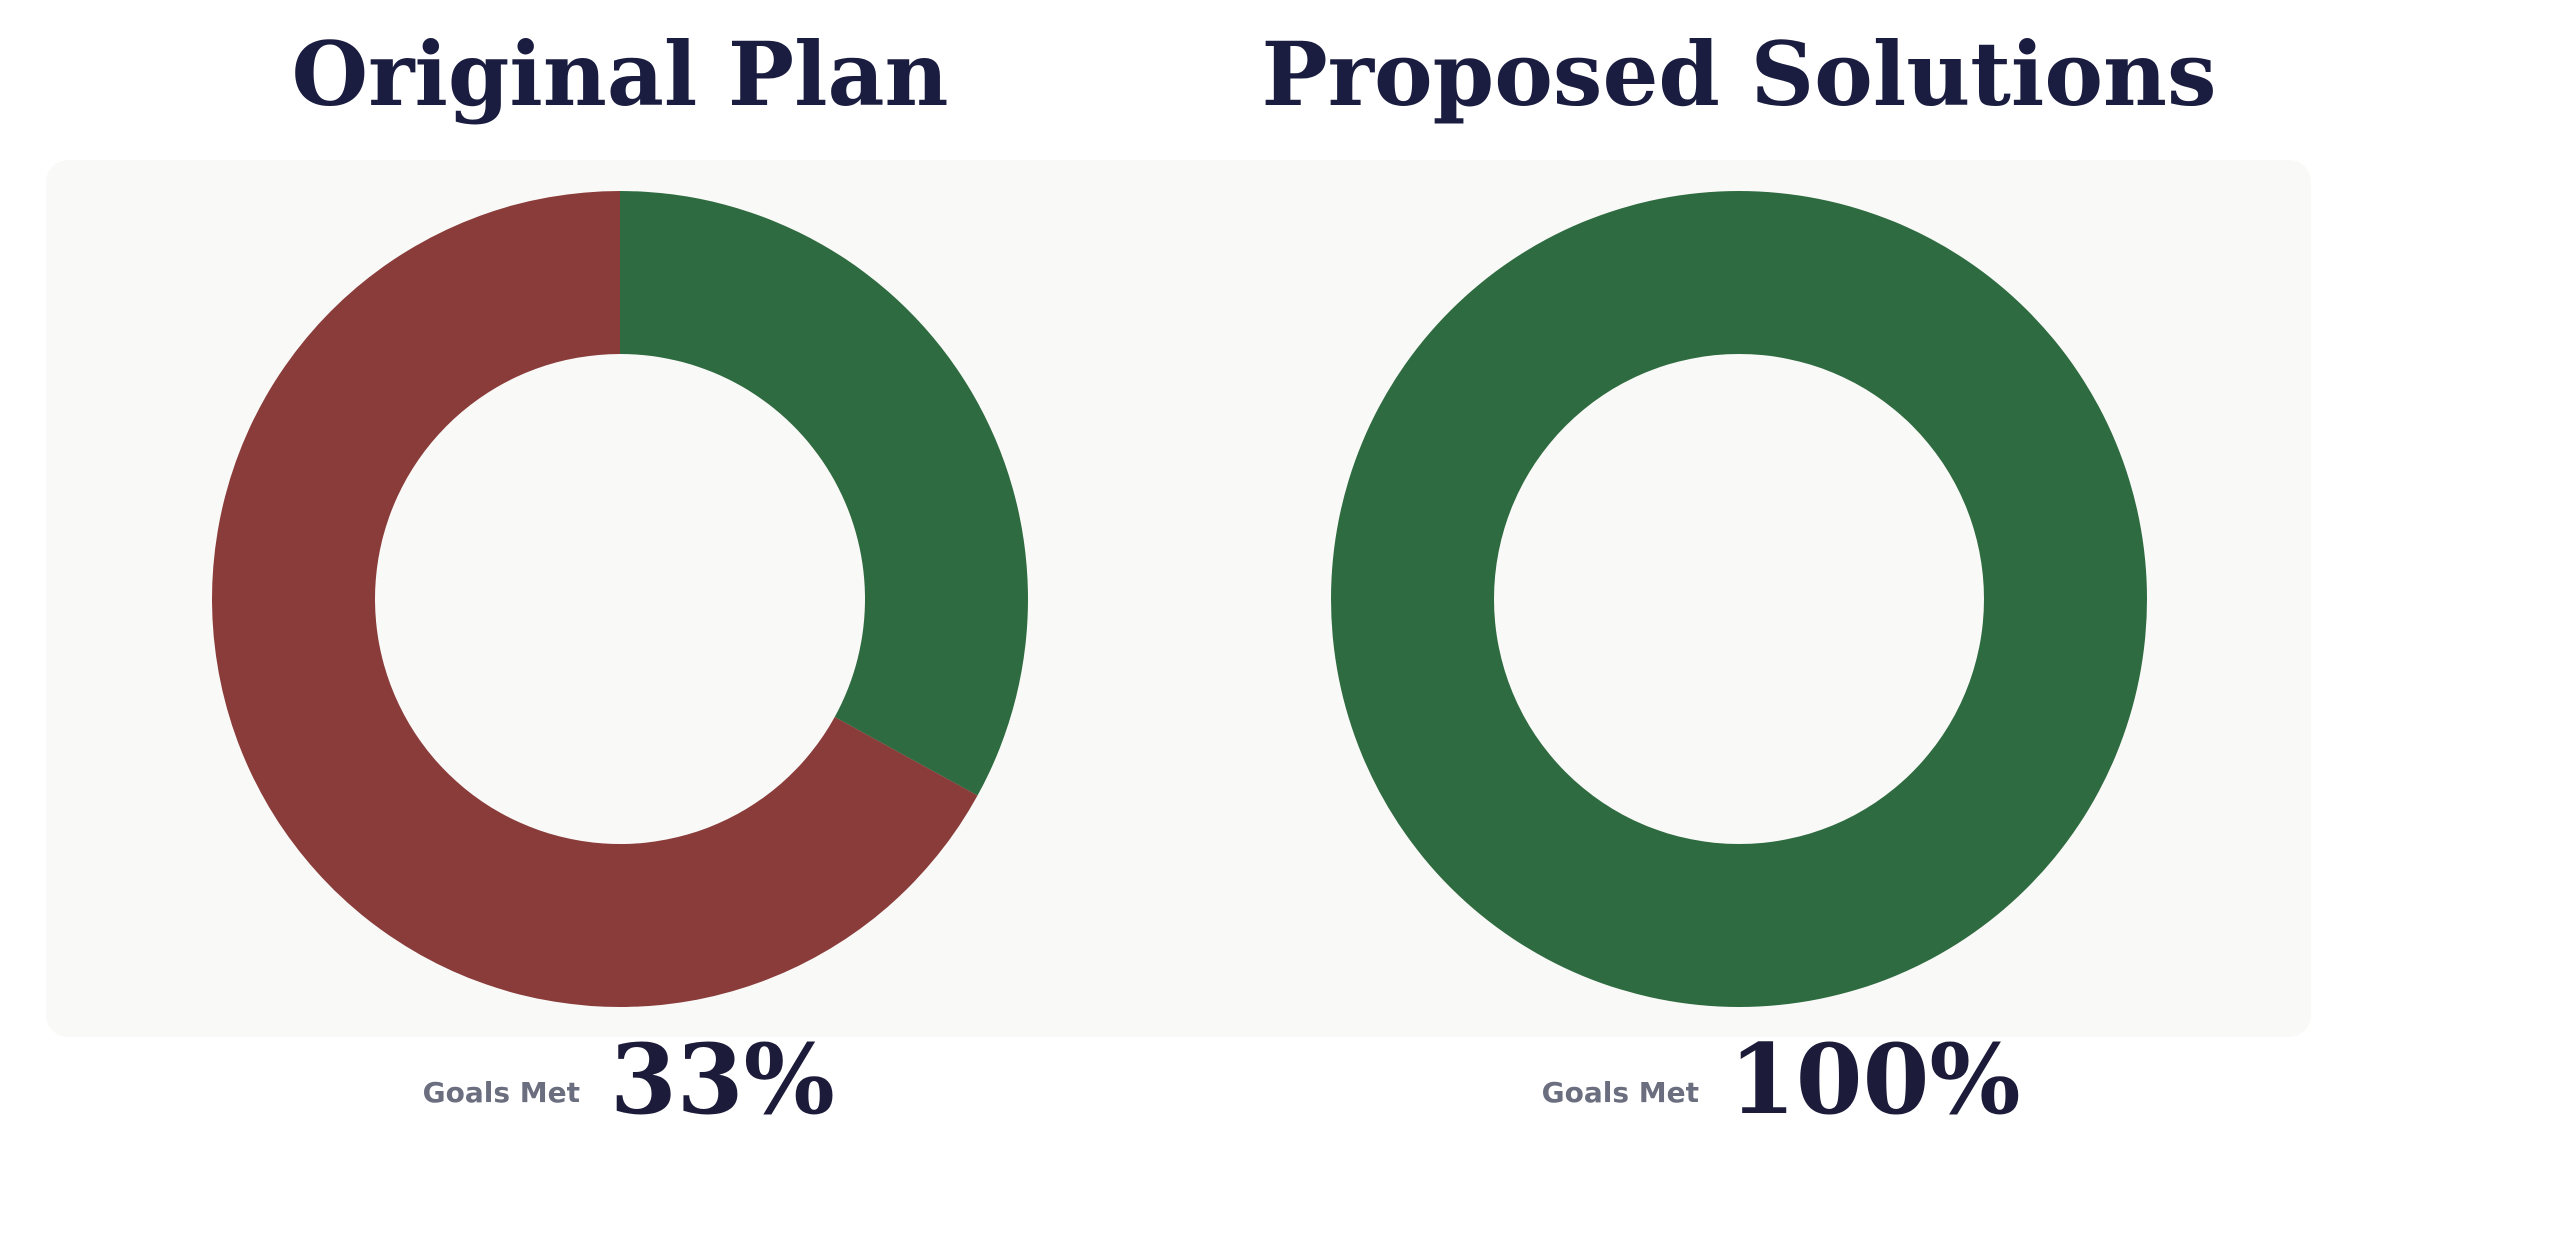 The image size is (2560, 1243). Describe the element at coordinates (1875, 1079) in the screenshot. I see `goal-value: 100%` at that location.